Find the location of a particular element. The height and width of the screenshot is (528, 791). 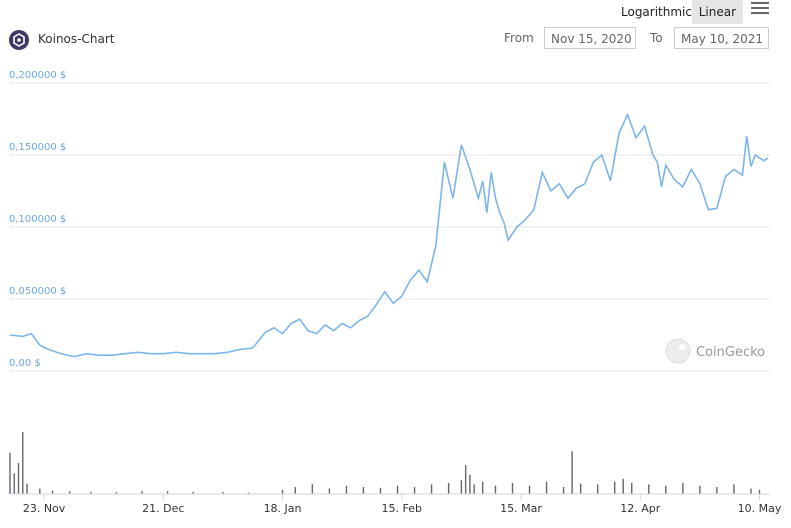

x-tick-label: 18. Jan is located at coordinates (283, 508).